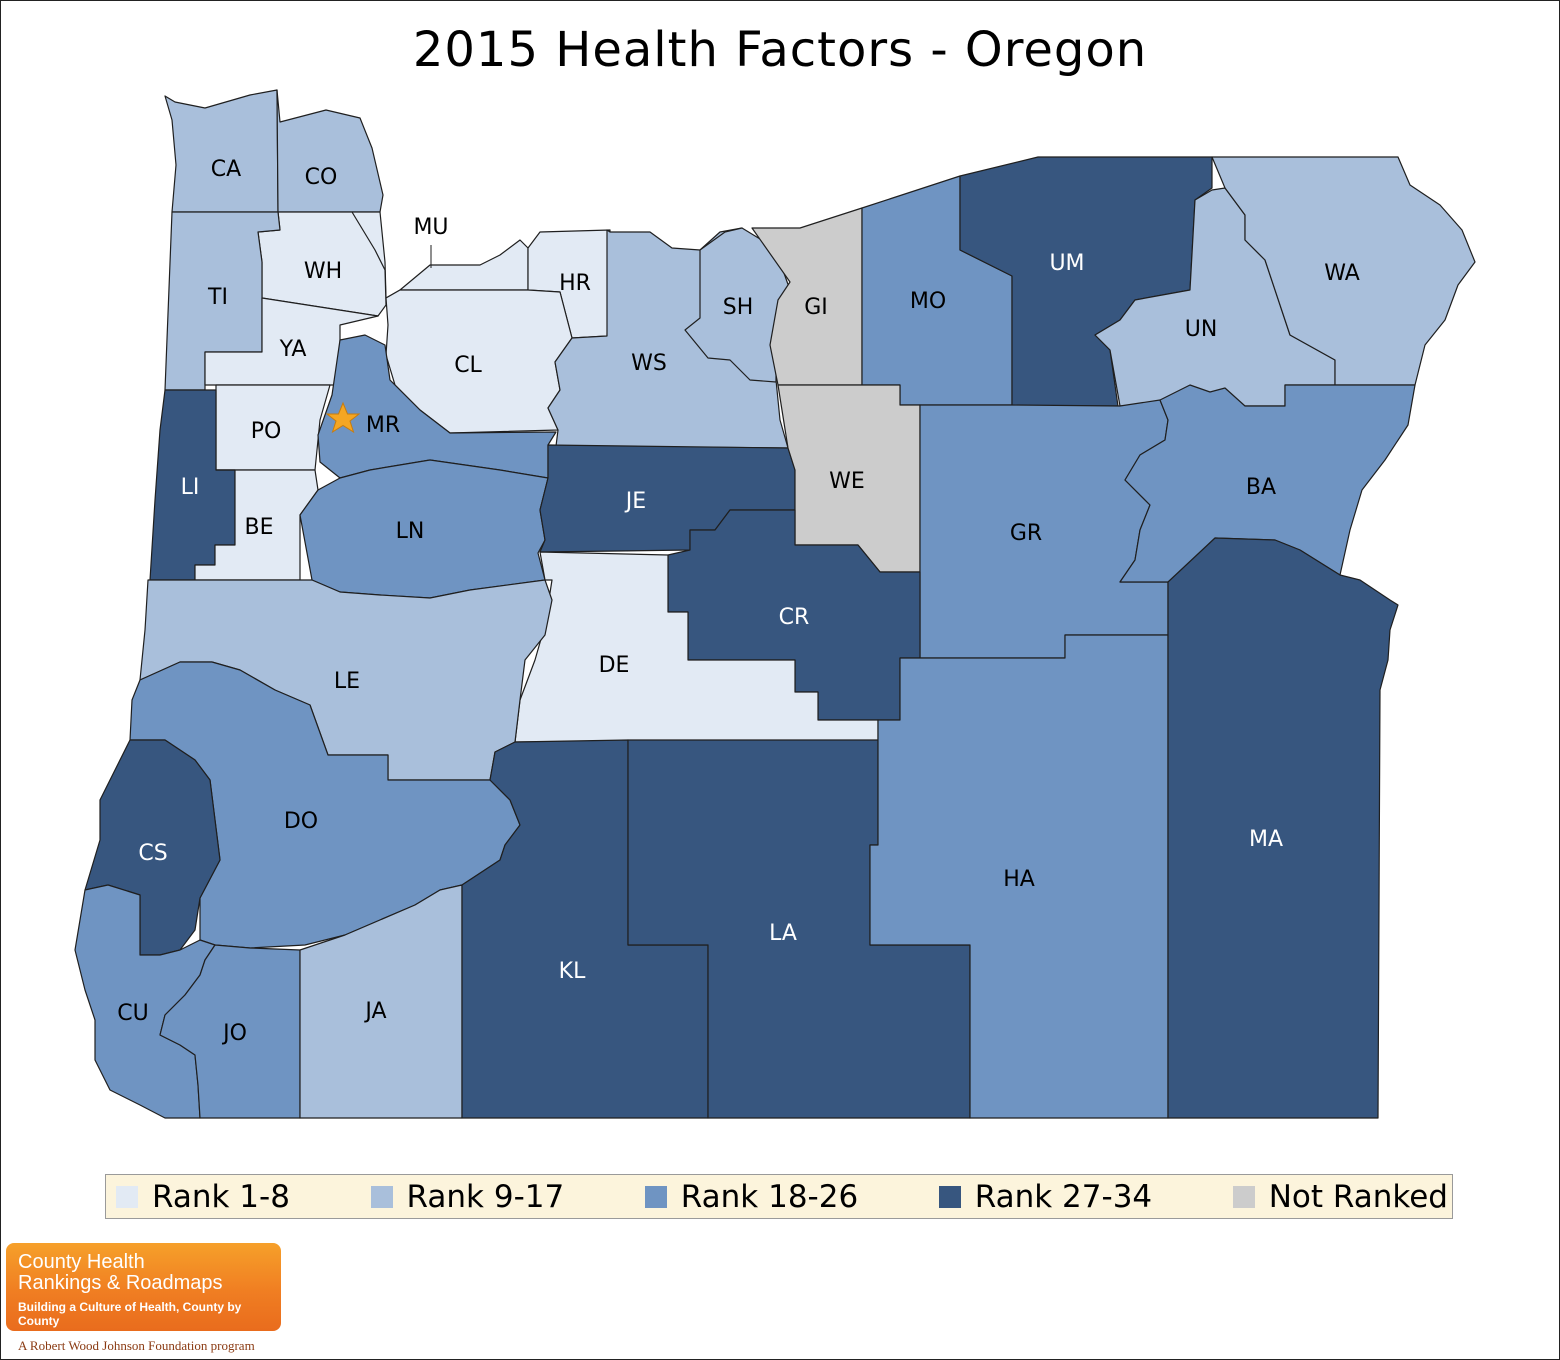 The width and height of the screenshot is (1560, 1360). I want to click on county-label-un: UN, so click(1201, 329).